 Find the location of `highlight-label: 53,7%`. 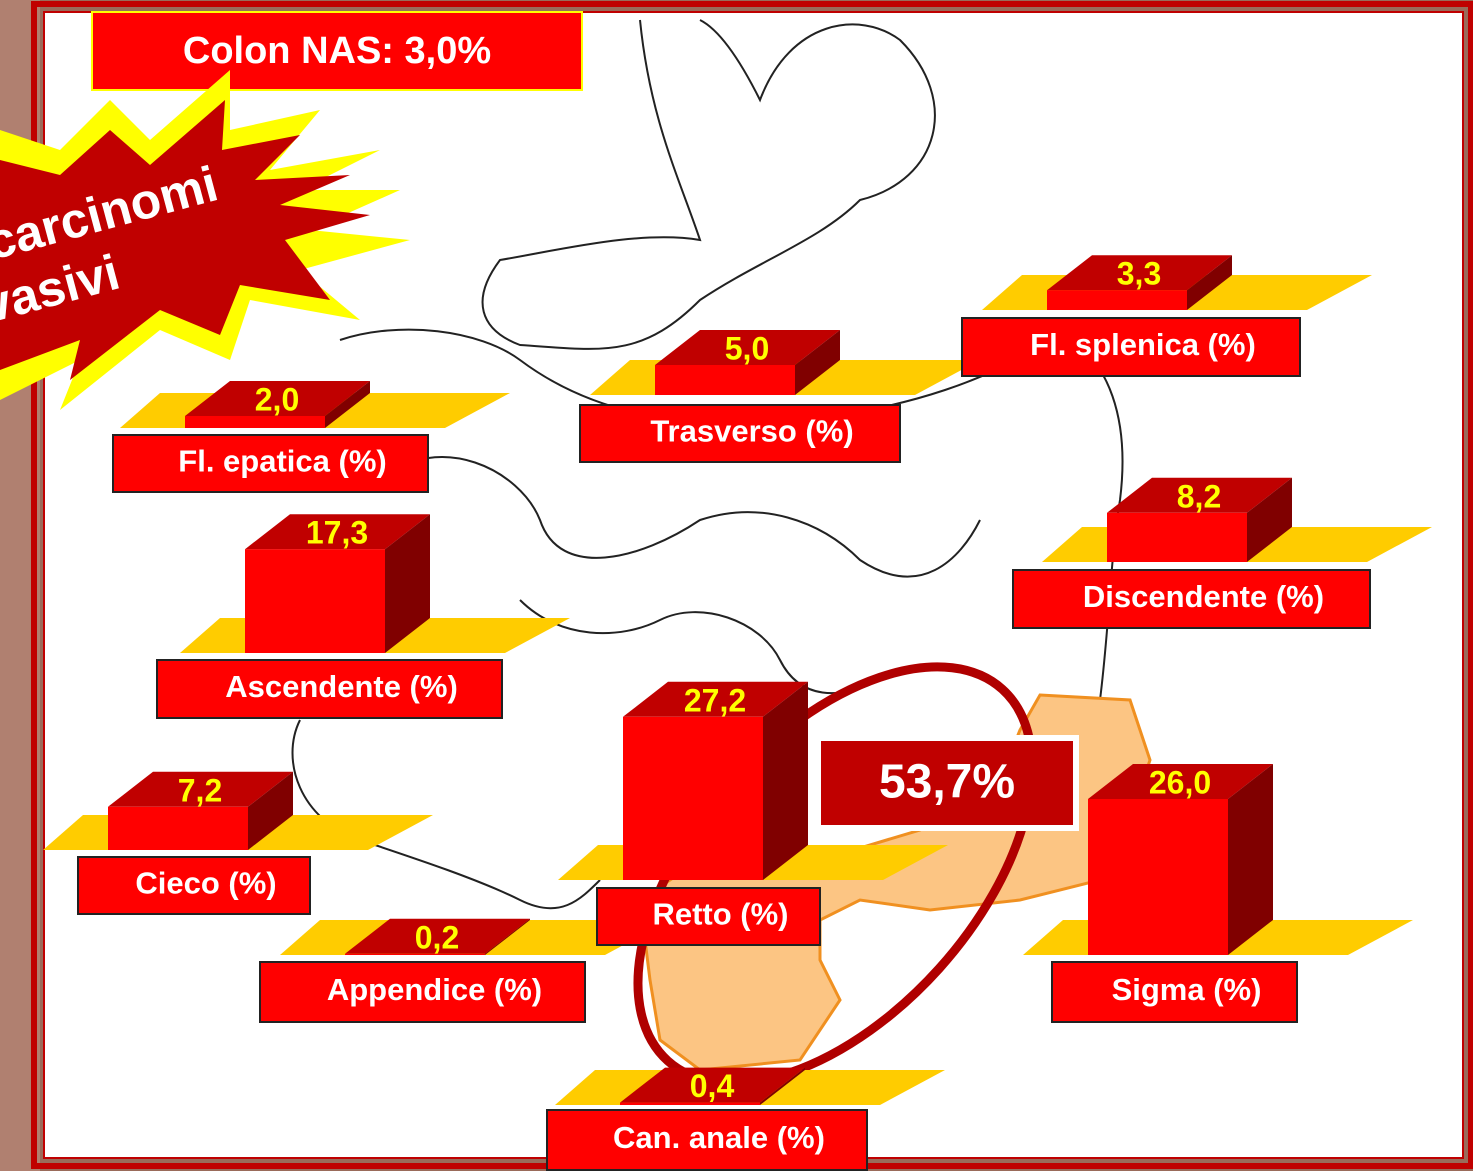

highlight-label: 53,7% is located at coordinates (947, 782).